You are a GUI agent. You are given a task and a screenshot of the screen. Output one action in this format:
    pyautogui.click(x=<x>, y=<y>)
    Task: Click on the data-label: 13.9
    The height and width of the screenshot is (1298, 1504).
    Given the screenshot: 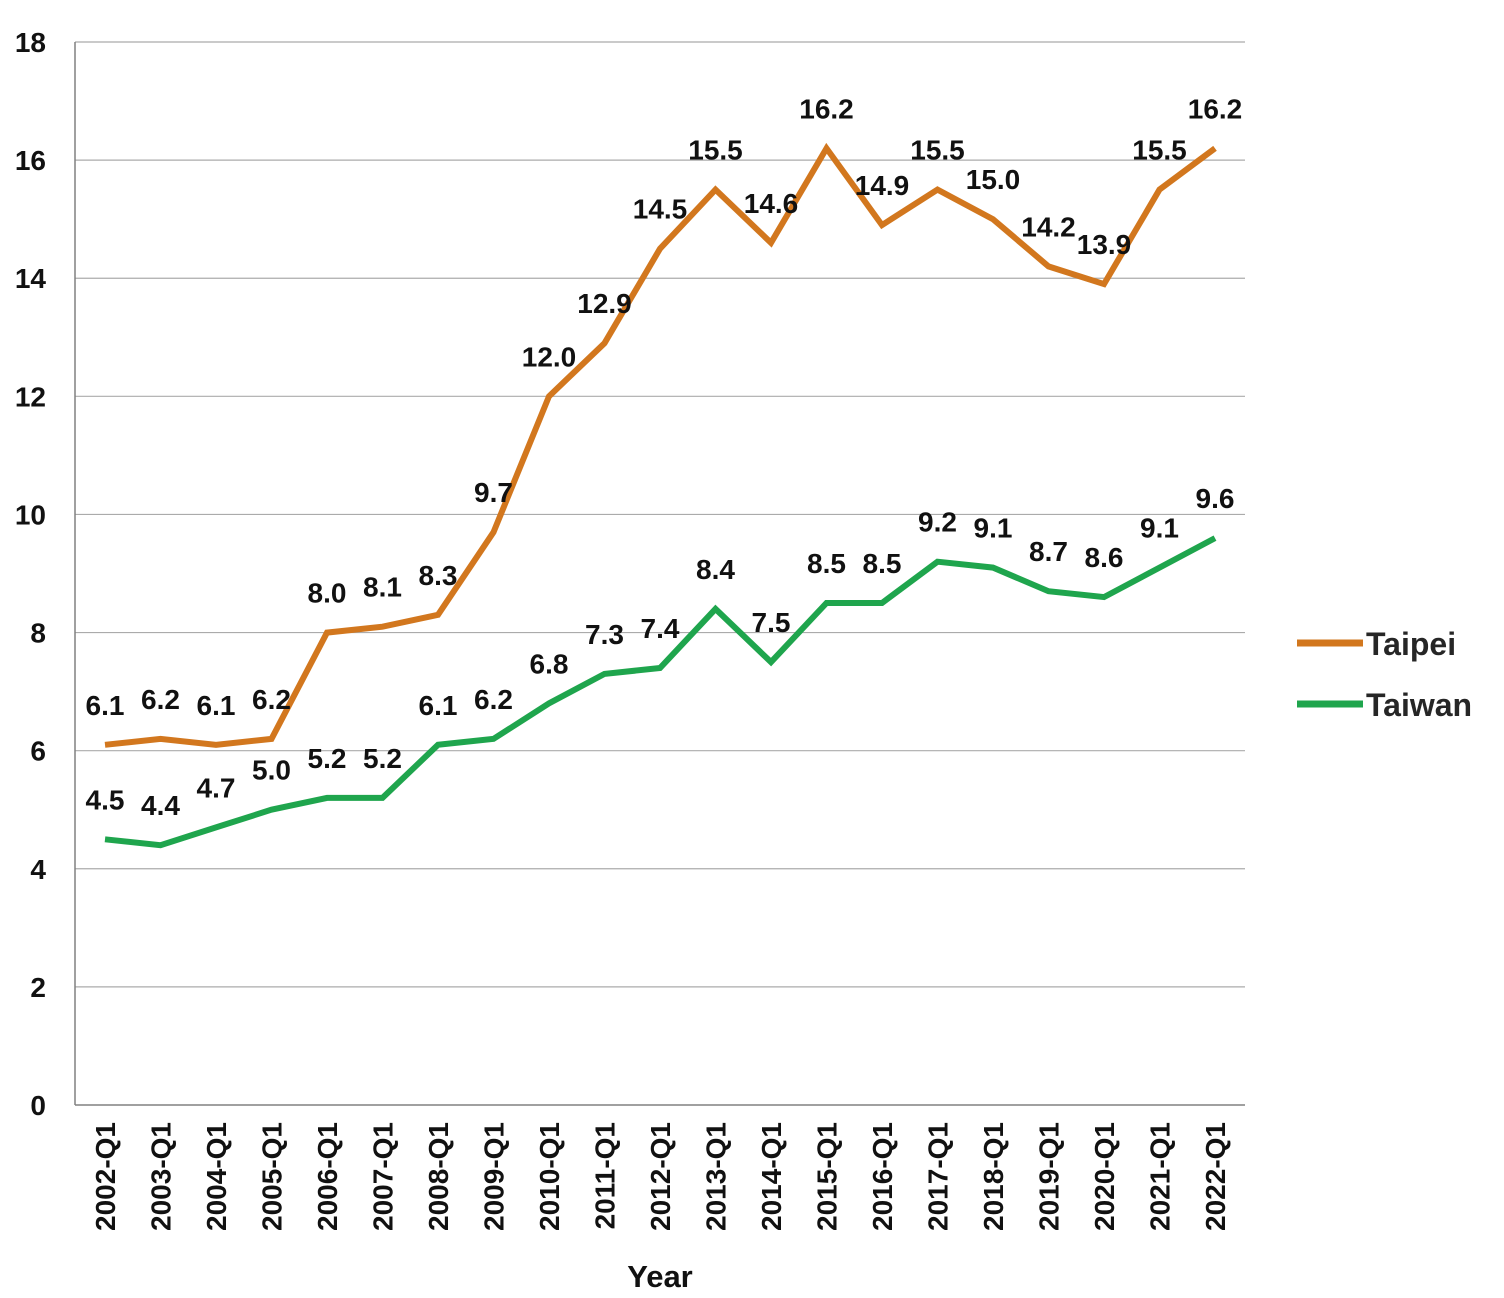 What is the action you would take?
    pyautogui.click(x=1104, y=244)
    